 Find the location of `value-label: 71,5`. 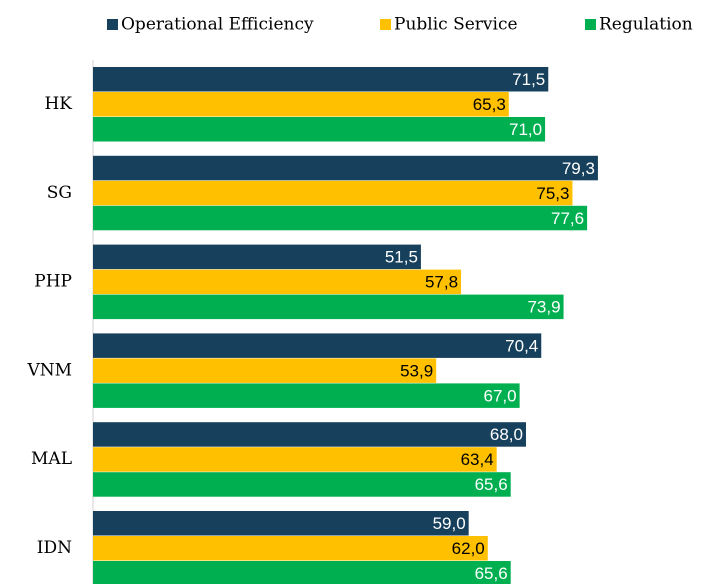

value-label: 71,5 is located at coordinates (528, 79).